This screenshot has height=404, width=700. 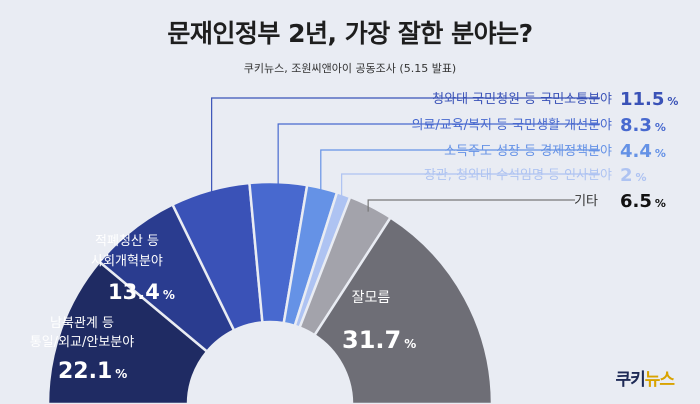 What do you see at coordinates (643, 201) in the screenshot?
I see `slice-6-value: 6.5%` at bounding box center [643, 201].